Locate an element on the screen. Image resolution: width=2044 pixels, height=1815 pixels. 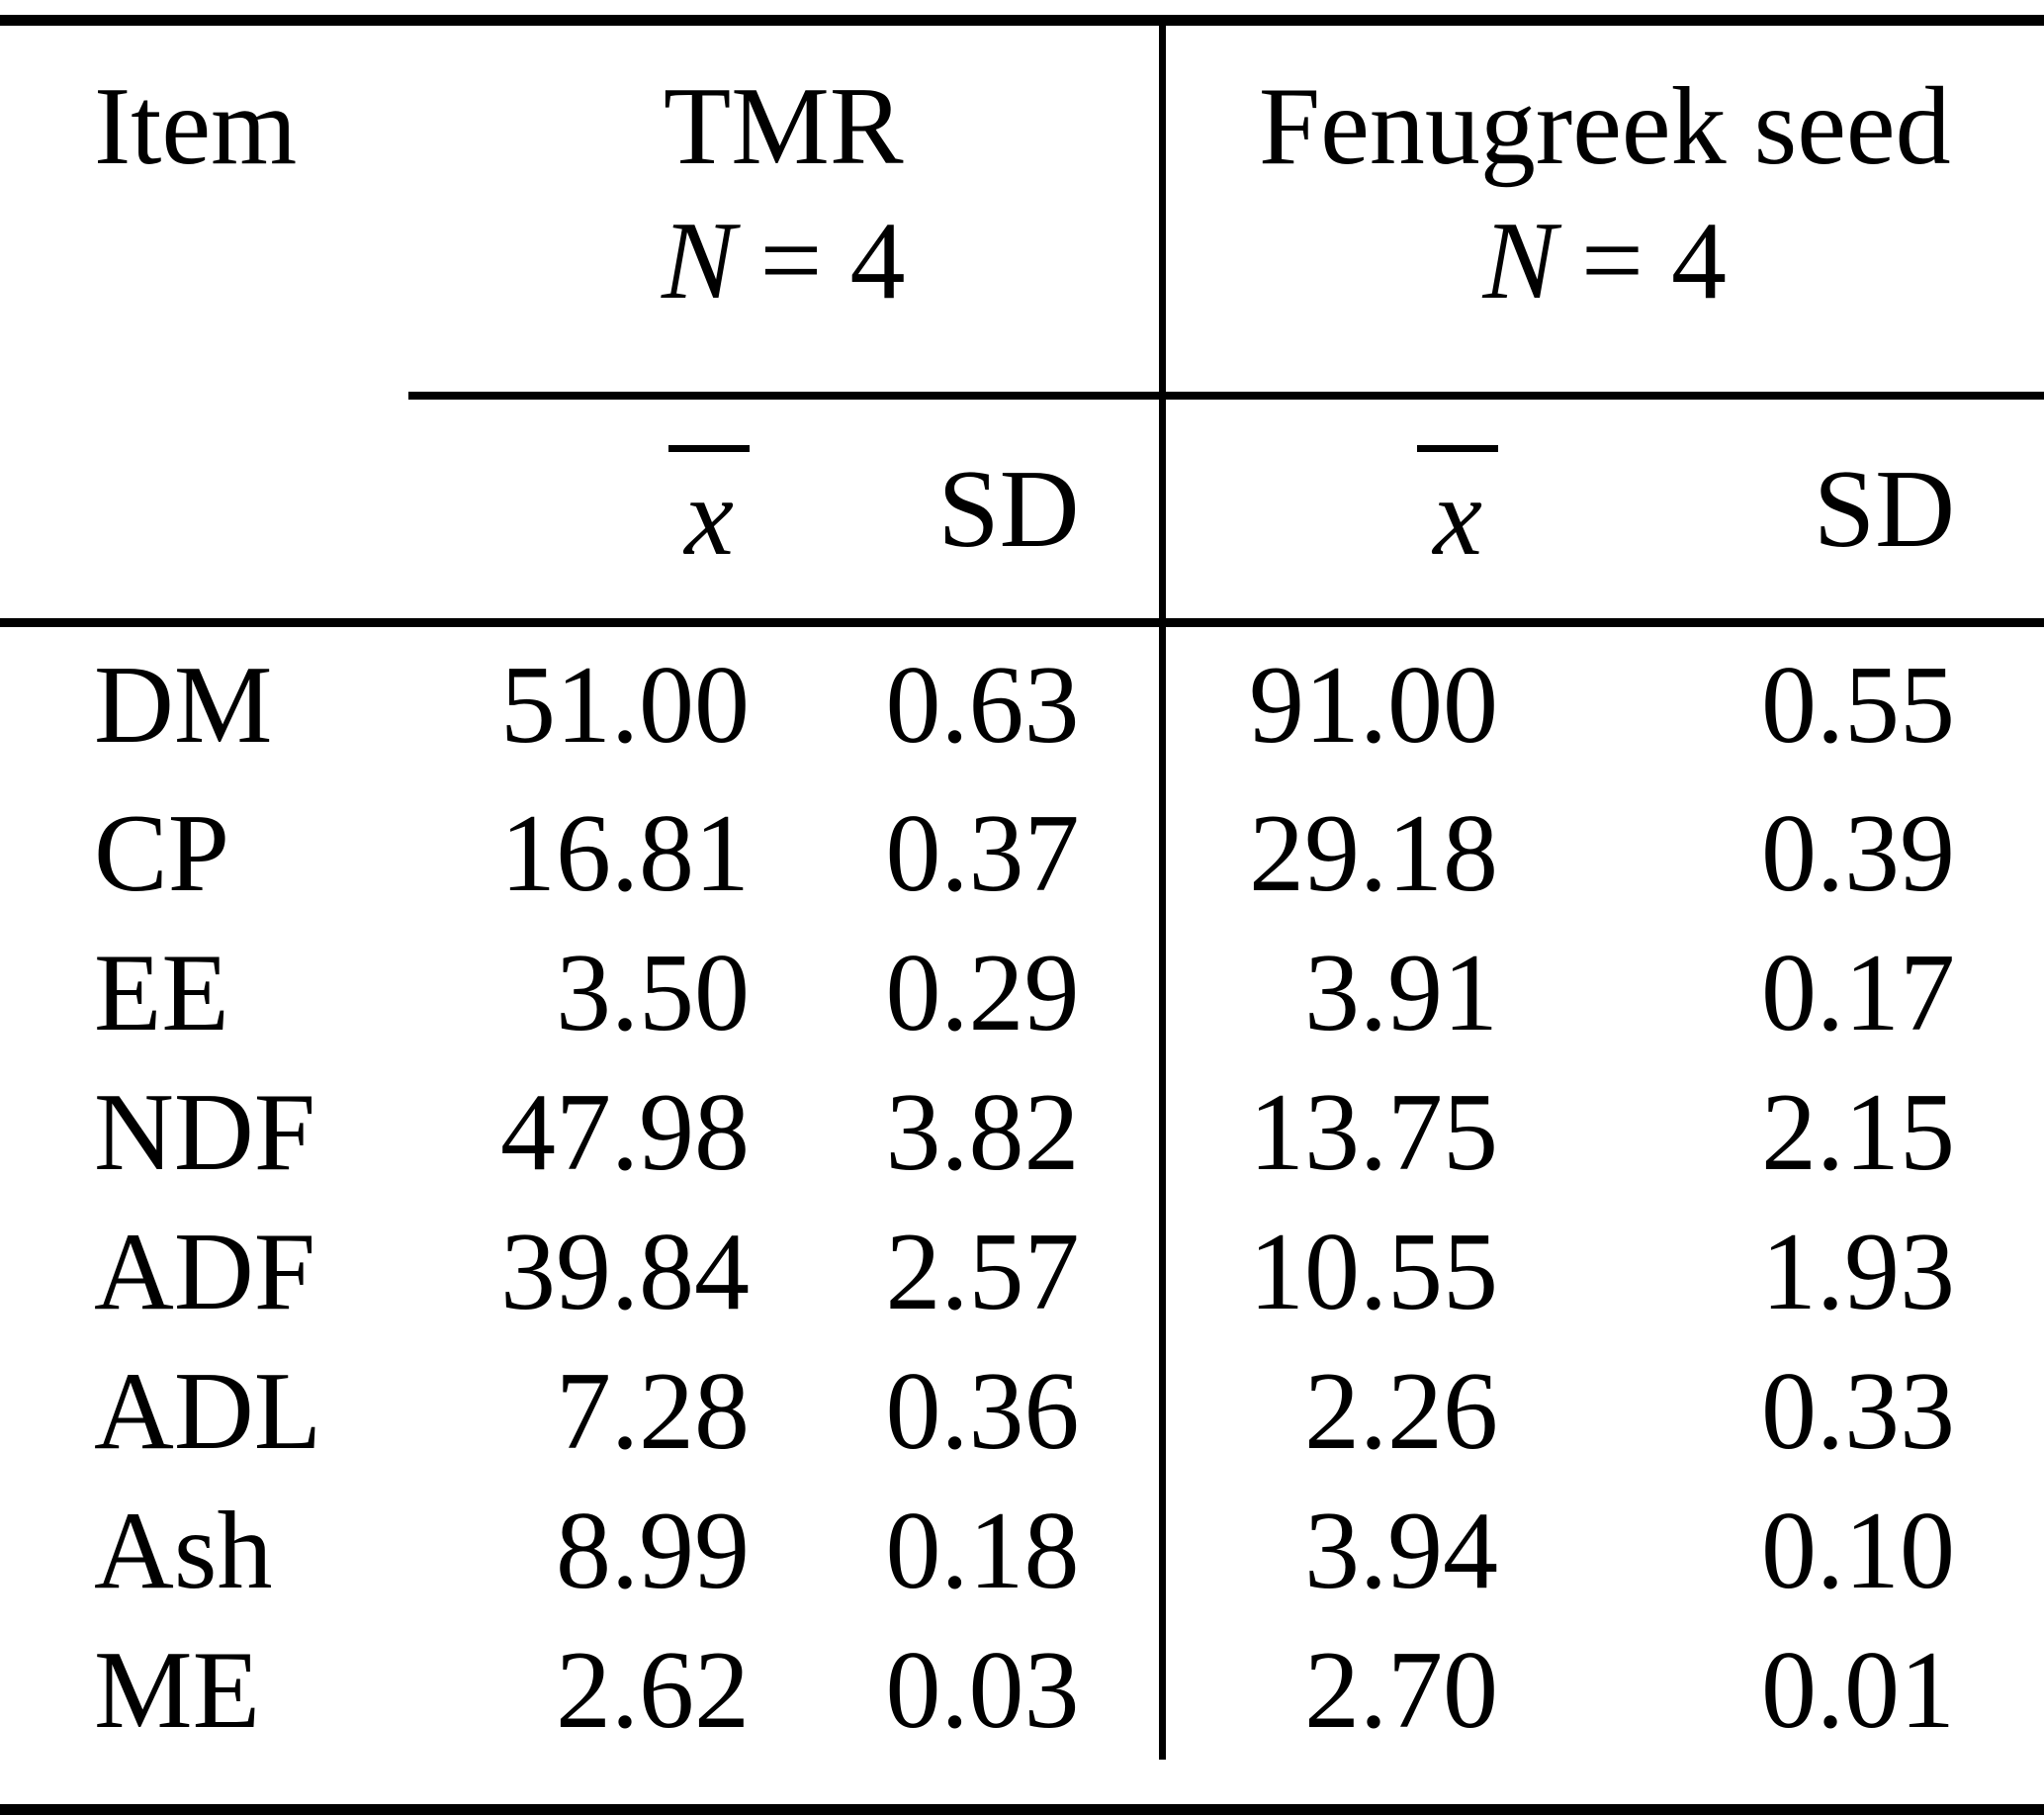
item-cell: NDF is located at coordinates (204, 1132).